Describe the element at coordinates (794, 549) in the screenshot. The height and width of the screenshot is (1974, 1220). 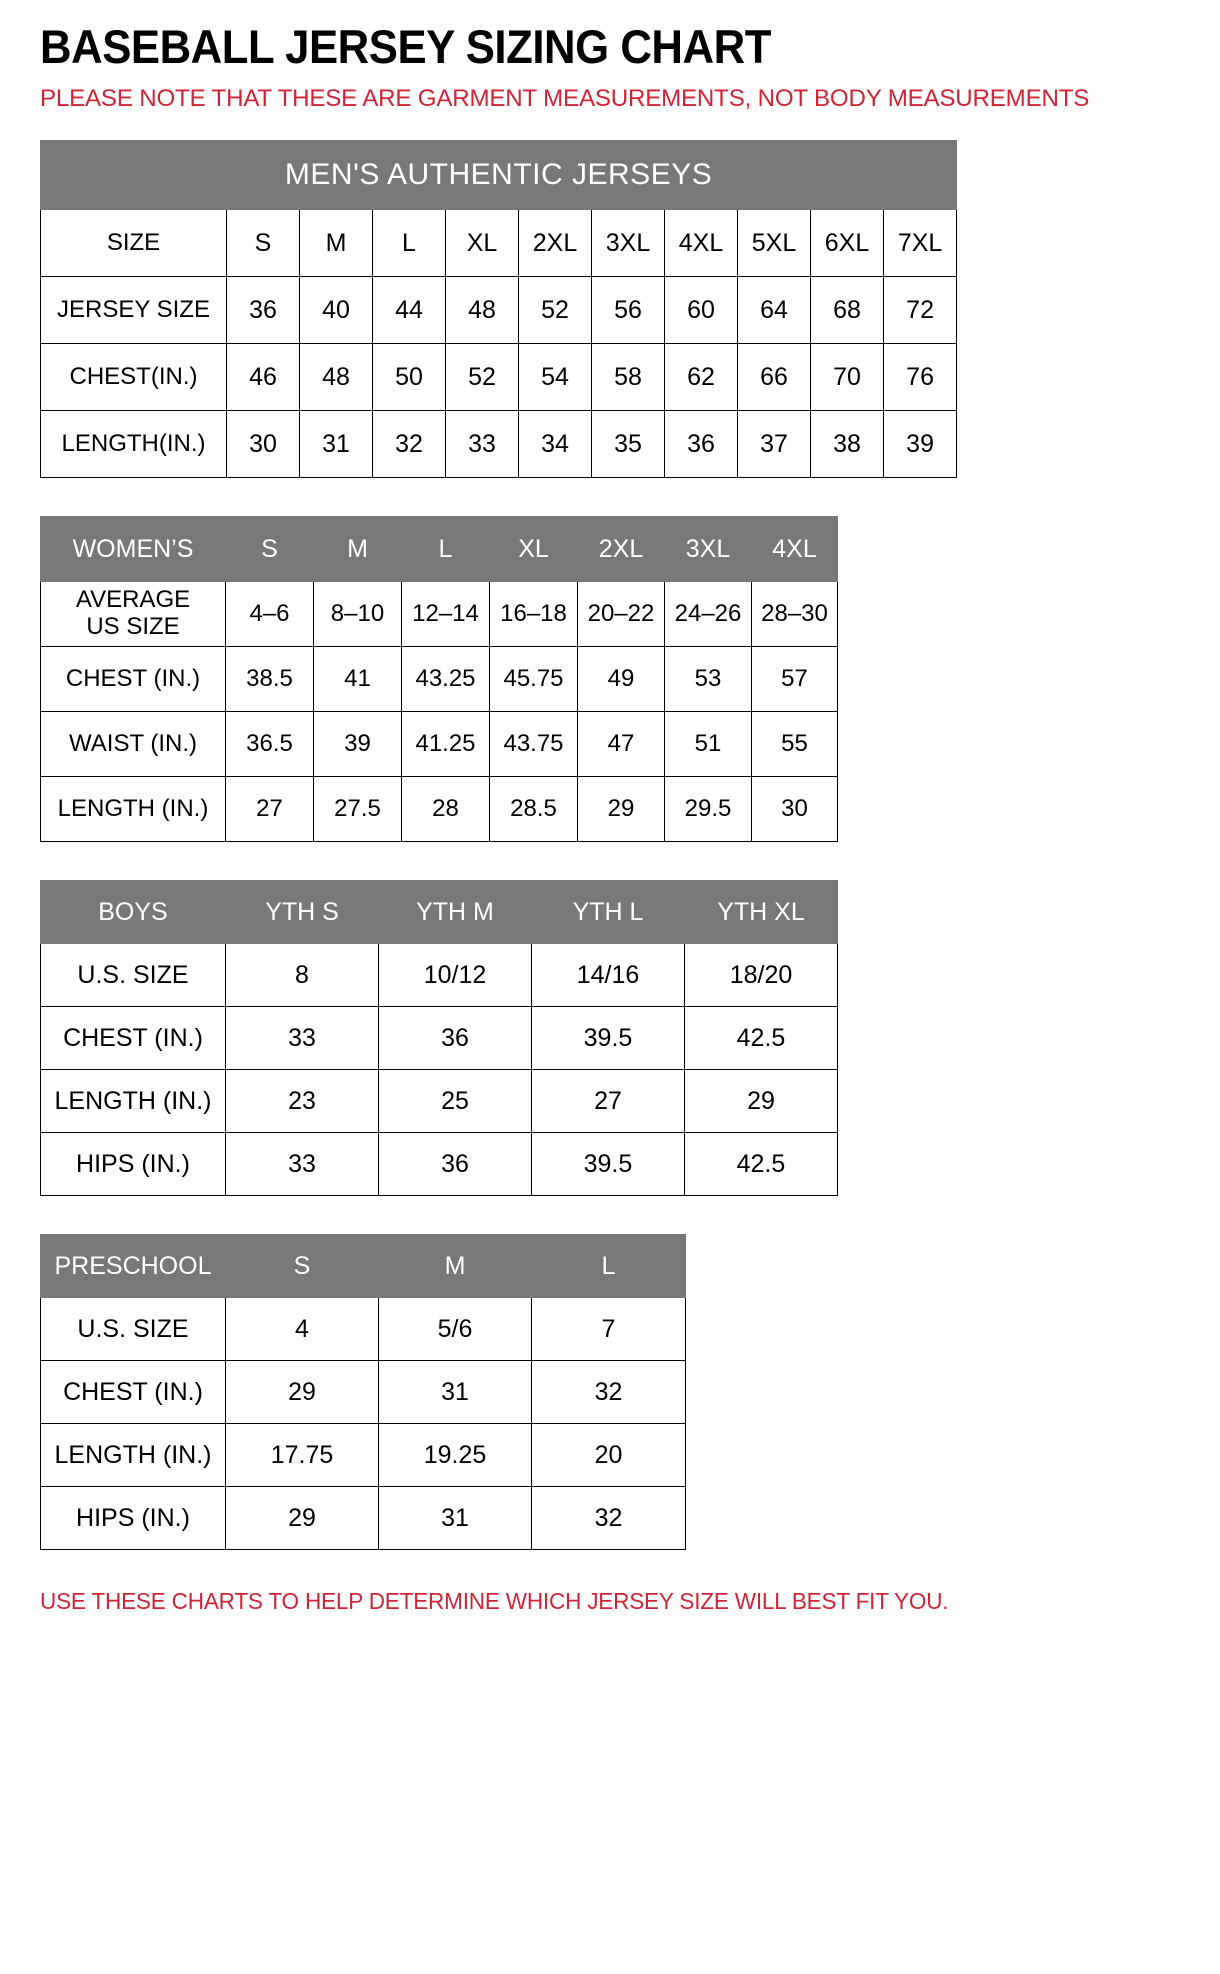
I see `women-col-header: 4XL` at that location.